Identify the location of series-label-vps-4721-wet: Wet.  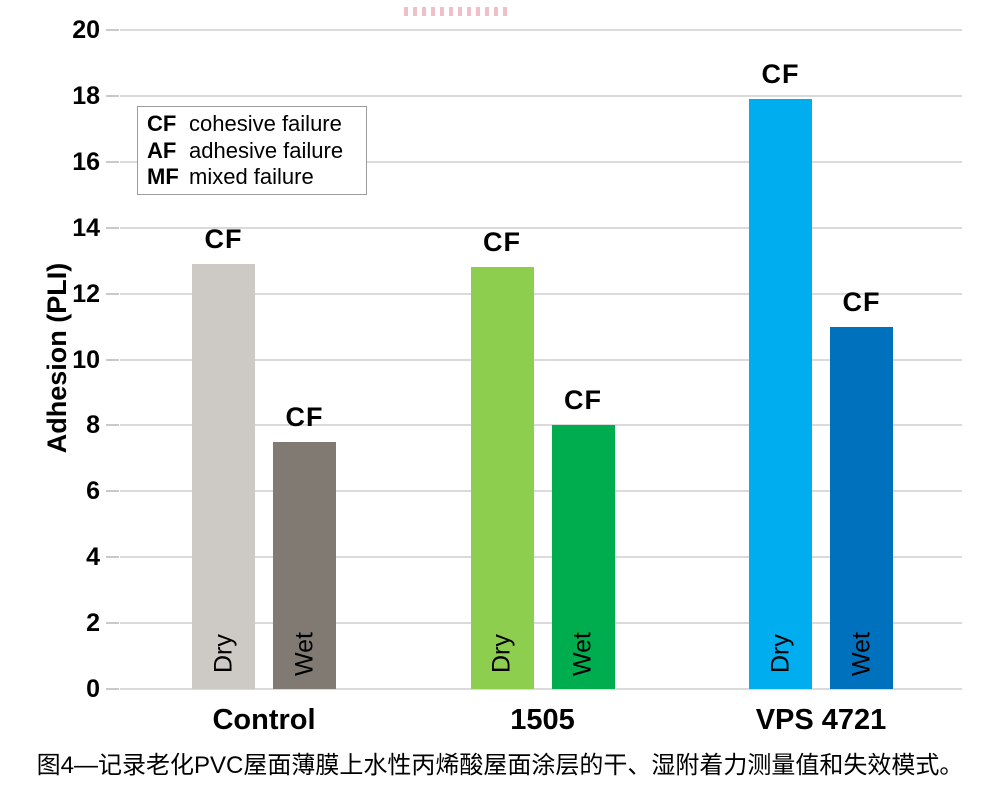
(861, 654).